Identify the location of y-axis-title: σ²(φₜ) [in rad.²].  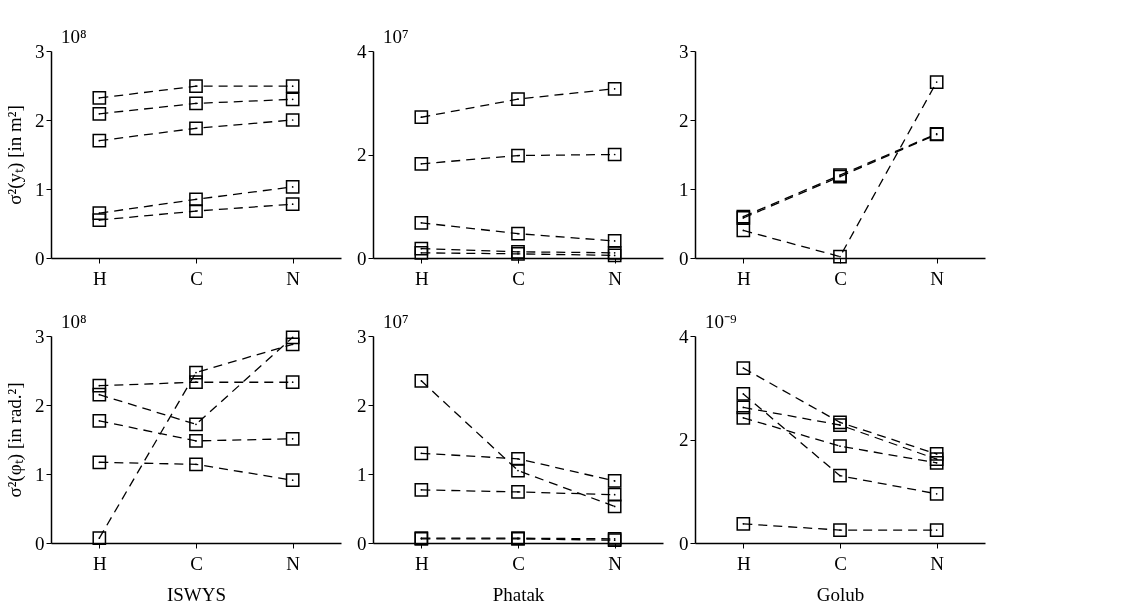
(15, 440).